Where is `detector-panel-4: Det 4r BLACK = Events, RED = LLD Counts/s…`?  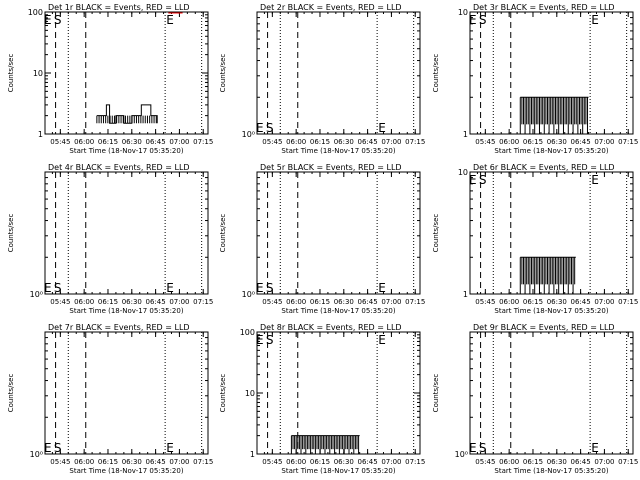 detector-panel-4: Det 4r BLACK = Events, RED = LLD Counts/s… is located at coordinates (110, 239).